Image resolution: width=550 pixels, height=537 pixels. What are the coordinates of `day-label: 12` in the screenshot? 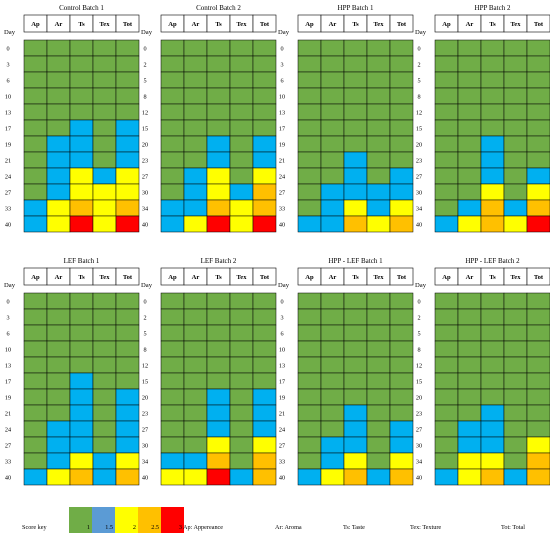 It's located at (419, 366).